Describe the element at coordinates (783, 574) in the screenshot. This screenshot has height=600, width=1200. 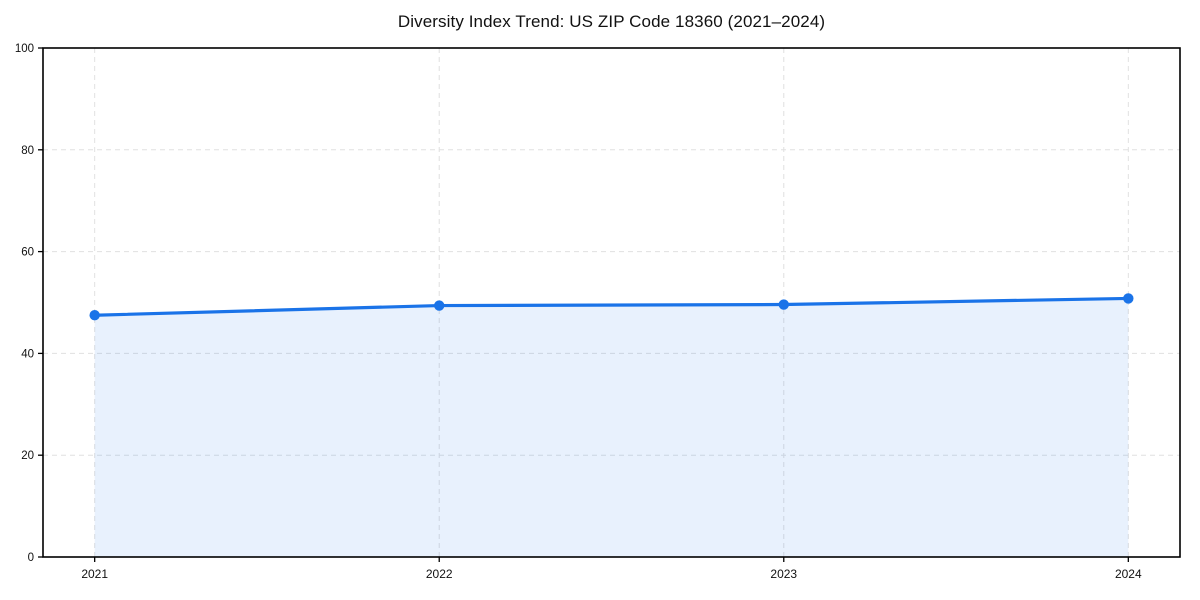
I see `x-tick-label: 2023` at that location.